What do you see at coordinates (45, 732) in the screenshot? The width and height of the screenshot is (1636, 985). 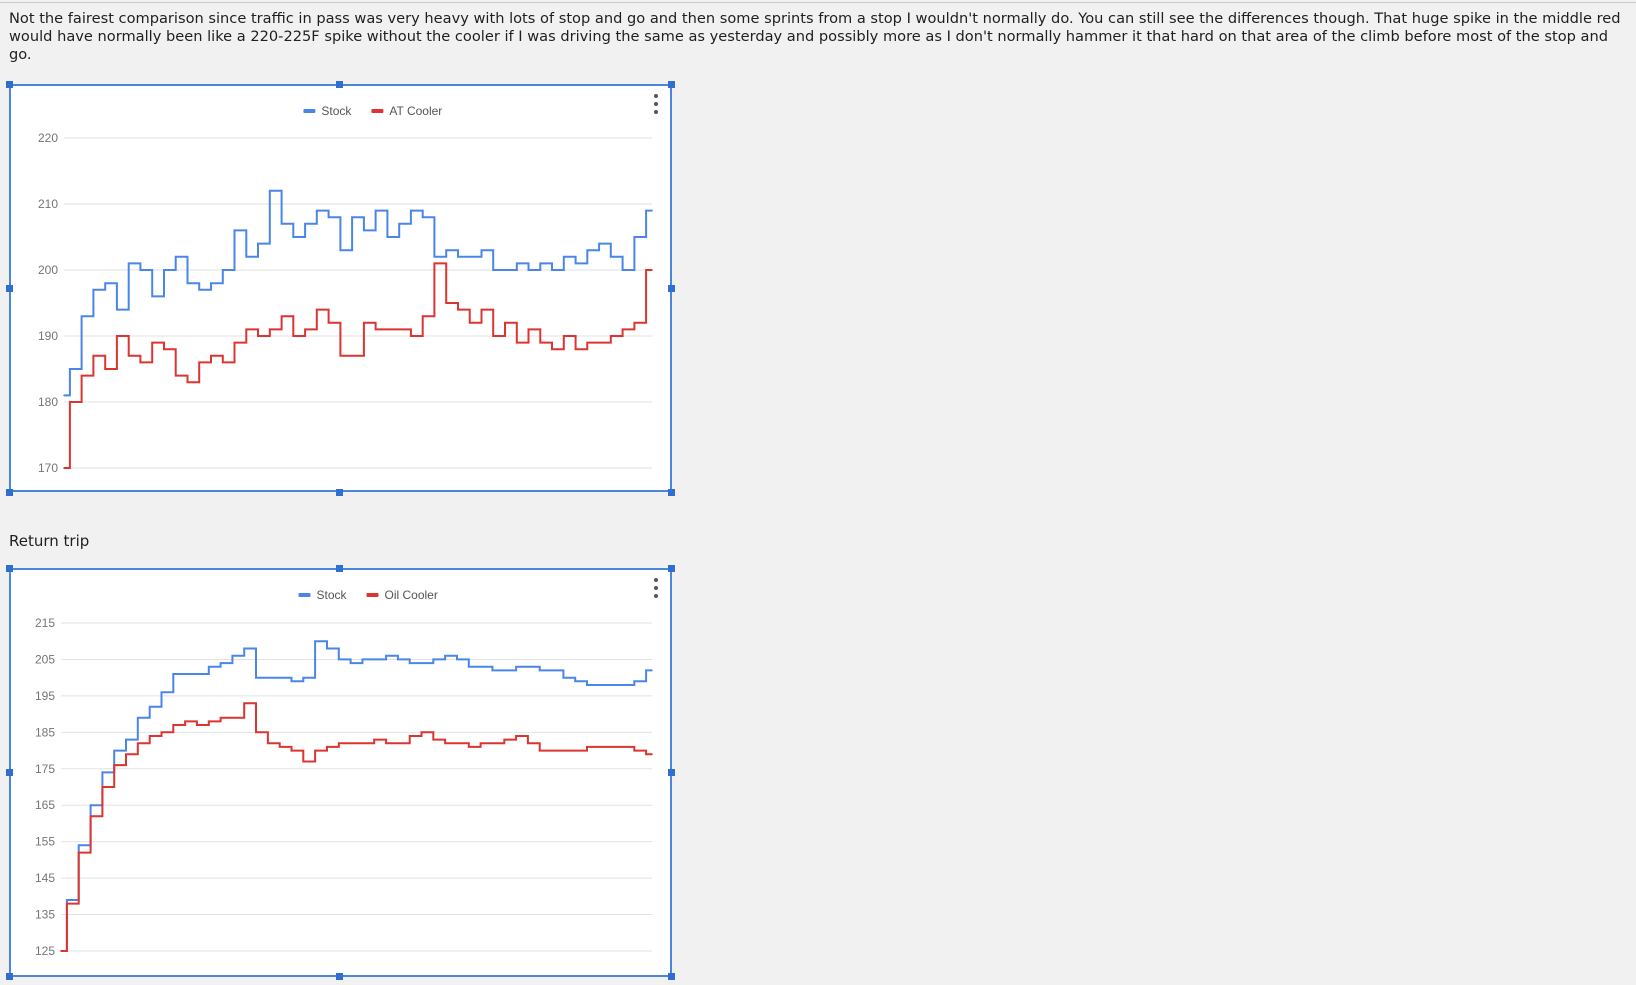 I see `y-tick-label: 185` at bounding box center [45, 732].